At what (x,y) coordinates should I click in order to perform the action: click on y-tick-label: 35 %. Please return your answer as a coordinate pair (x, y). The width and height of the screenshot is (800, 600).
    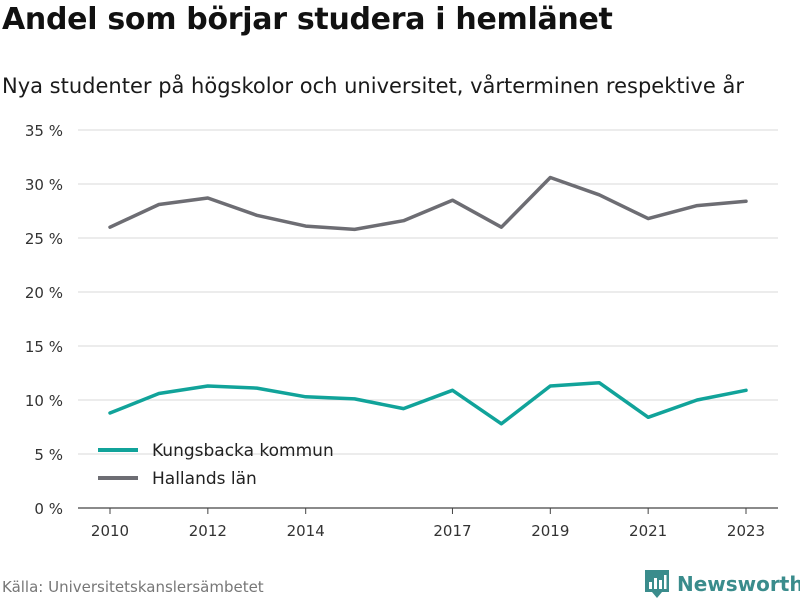
    Looking at the image, I should click on (44, 131).